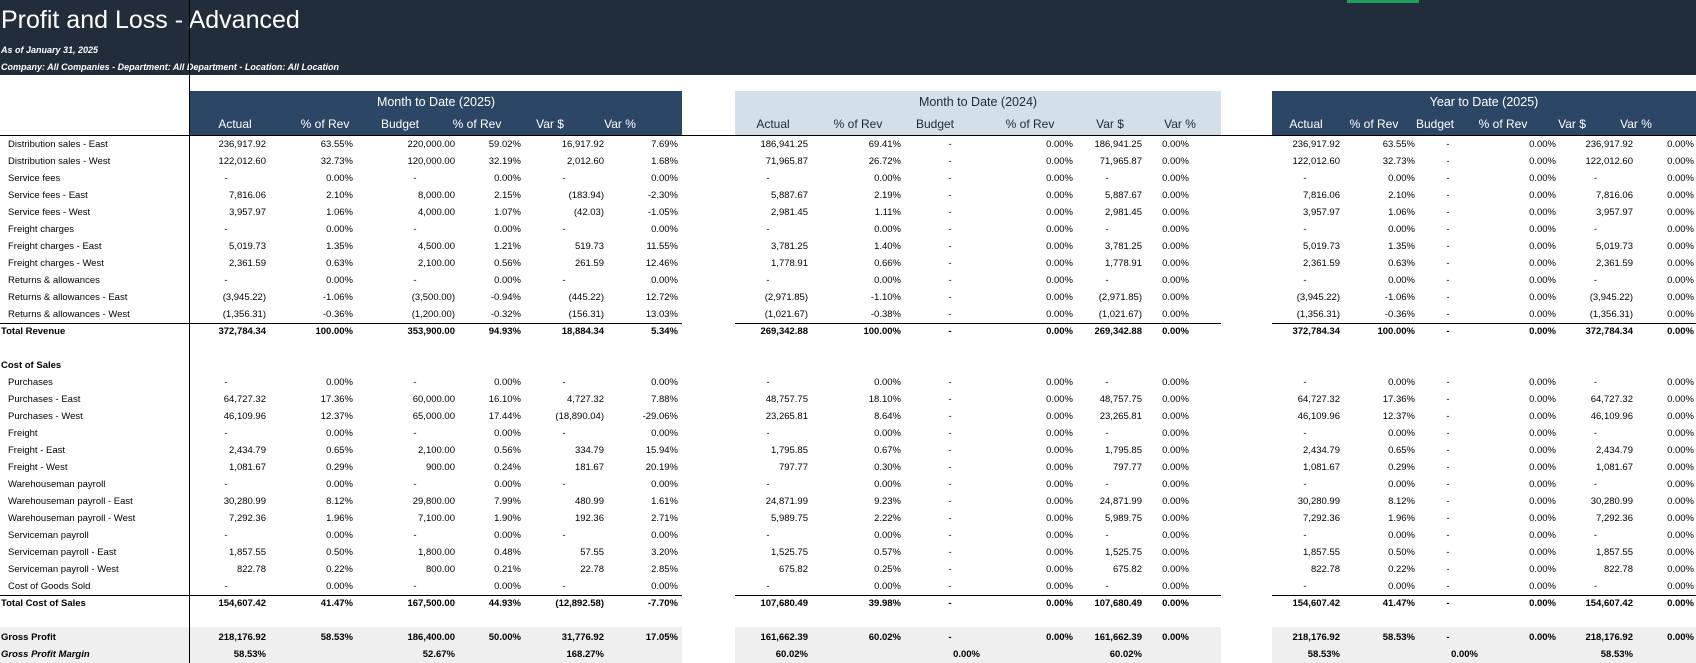  Describe the element at coordinates (433, 416) in the screenshot. I see `cell-value: 65,000.00` at that location.